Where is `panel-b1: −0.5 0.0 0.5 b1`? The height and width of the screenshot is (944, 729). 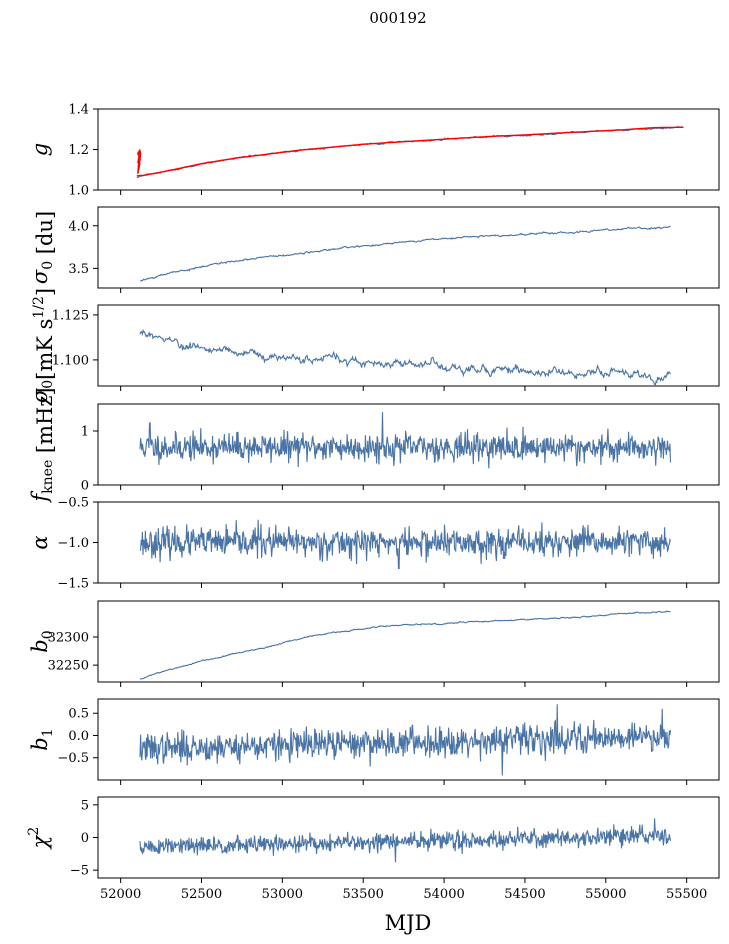 panel-b1: −0.5 0.0 0.5 b1 is located at coordinates (374, 741).